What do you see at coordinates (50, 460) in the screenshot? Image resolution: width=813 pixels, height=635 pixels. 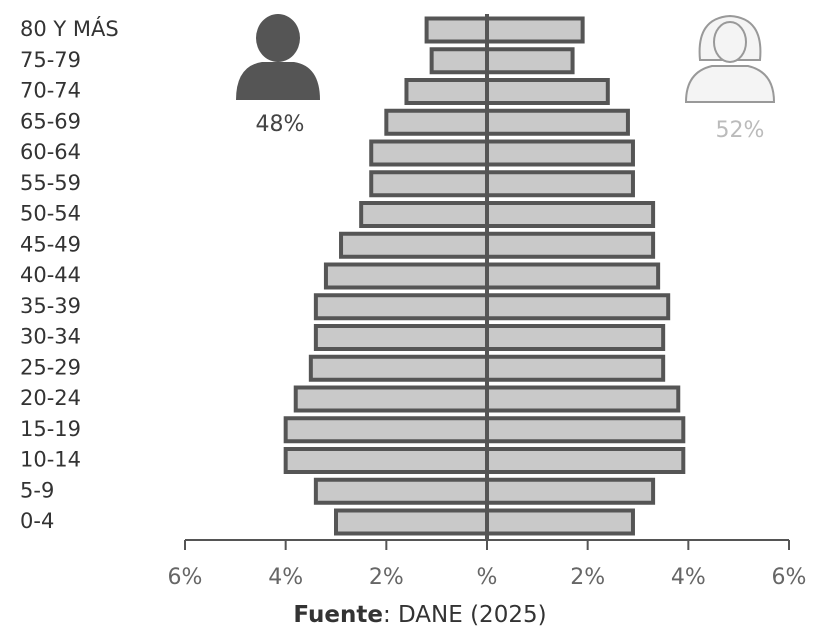 I see `y-tick-label: 10-14` at bounding box center [50, 460].